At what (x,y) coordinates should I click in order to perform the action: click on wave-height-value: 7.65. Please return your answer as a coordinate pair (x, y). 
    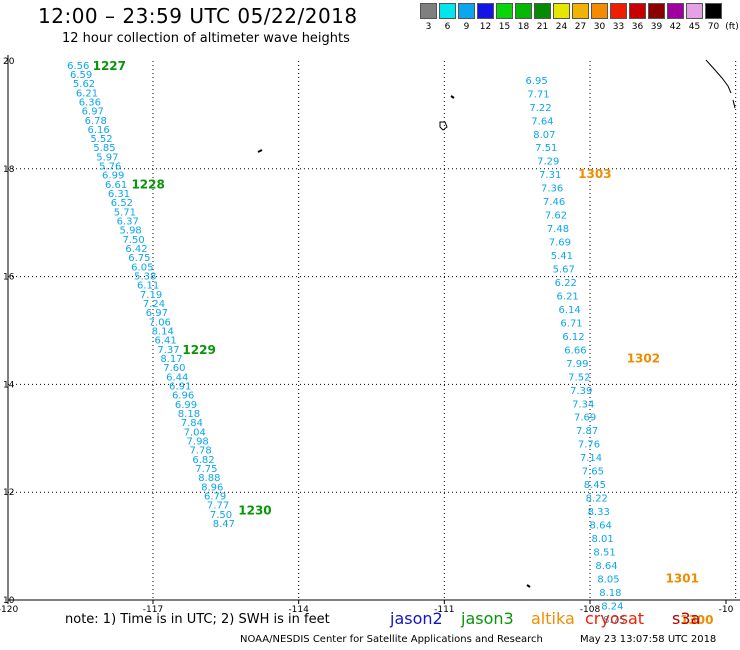
    Looking at the image, I should click on (593, 472).